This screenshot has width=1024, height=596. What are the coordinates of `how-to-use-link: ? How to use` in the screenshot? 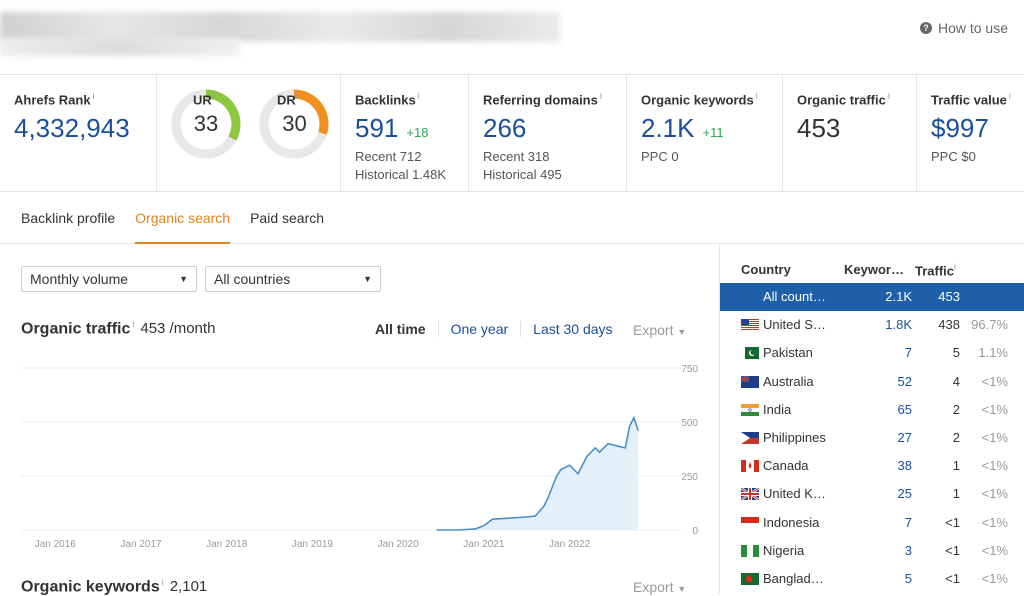 It's located at (963, 28).